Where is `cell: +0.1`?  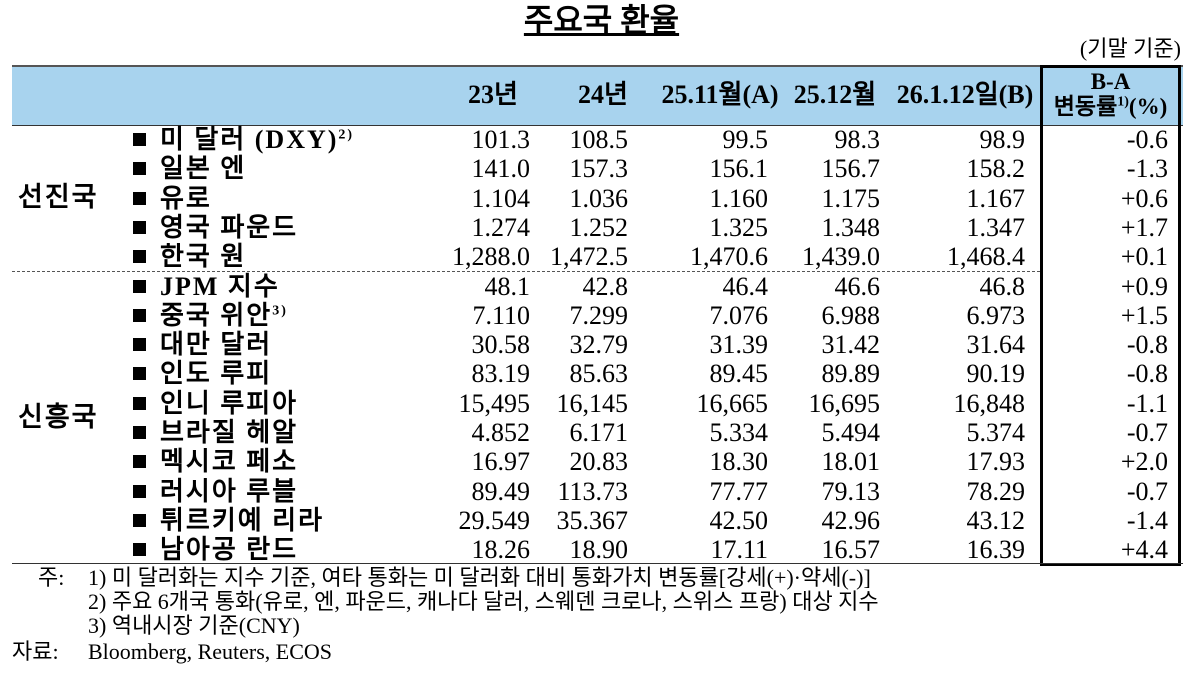 cell: +0.1 is located at coordinates (1144, 257).